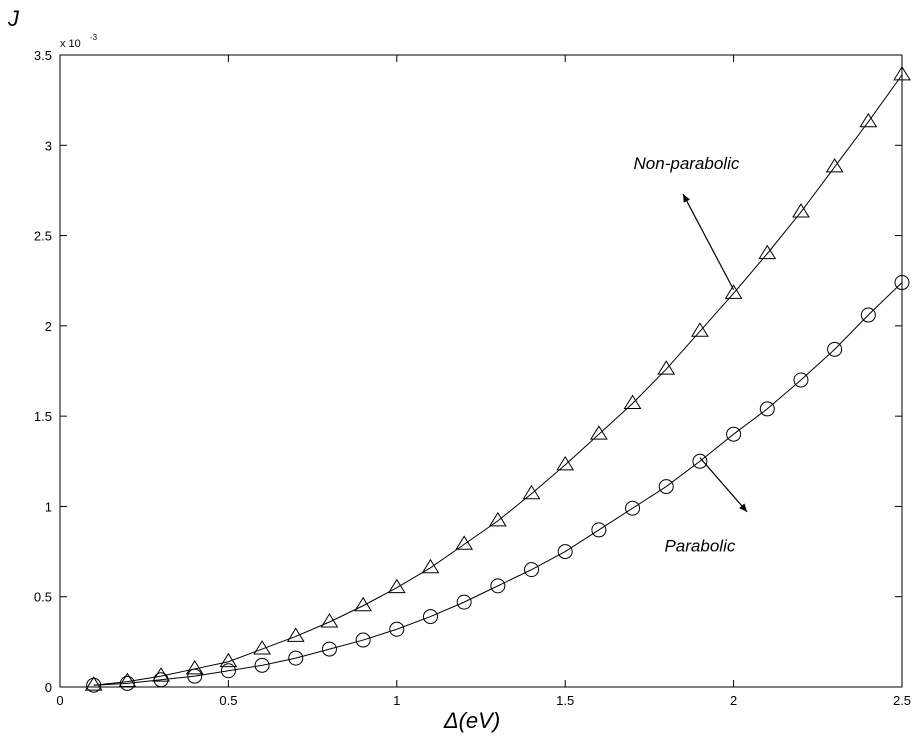  I want to click on y-exponent-base: x 10, so click(70, 44).